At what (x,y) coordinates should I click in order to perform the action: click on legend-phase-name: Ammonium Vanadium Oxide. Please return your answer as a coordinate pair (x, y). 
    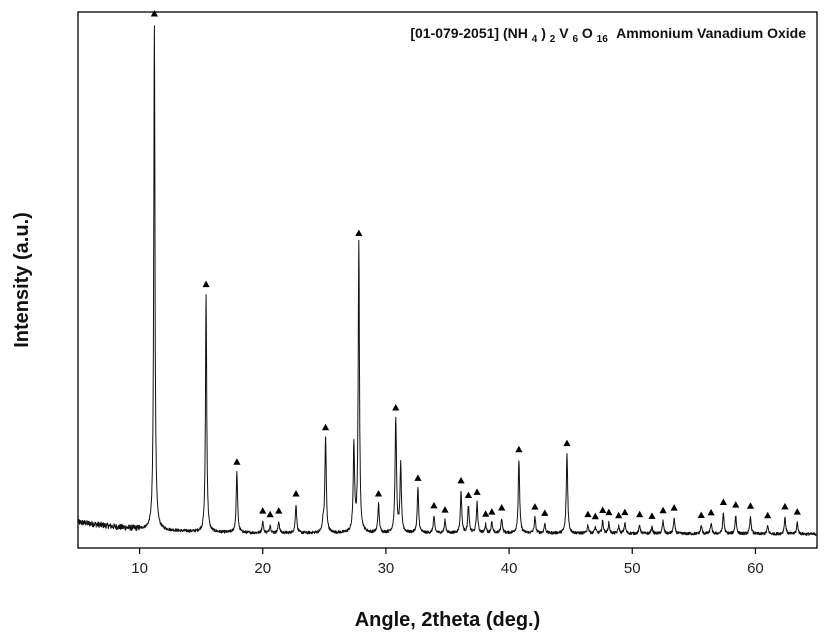
    Looking at the image, I should click on (711, 33).